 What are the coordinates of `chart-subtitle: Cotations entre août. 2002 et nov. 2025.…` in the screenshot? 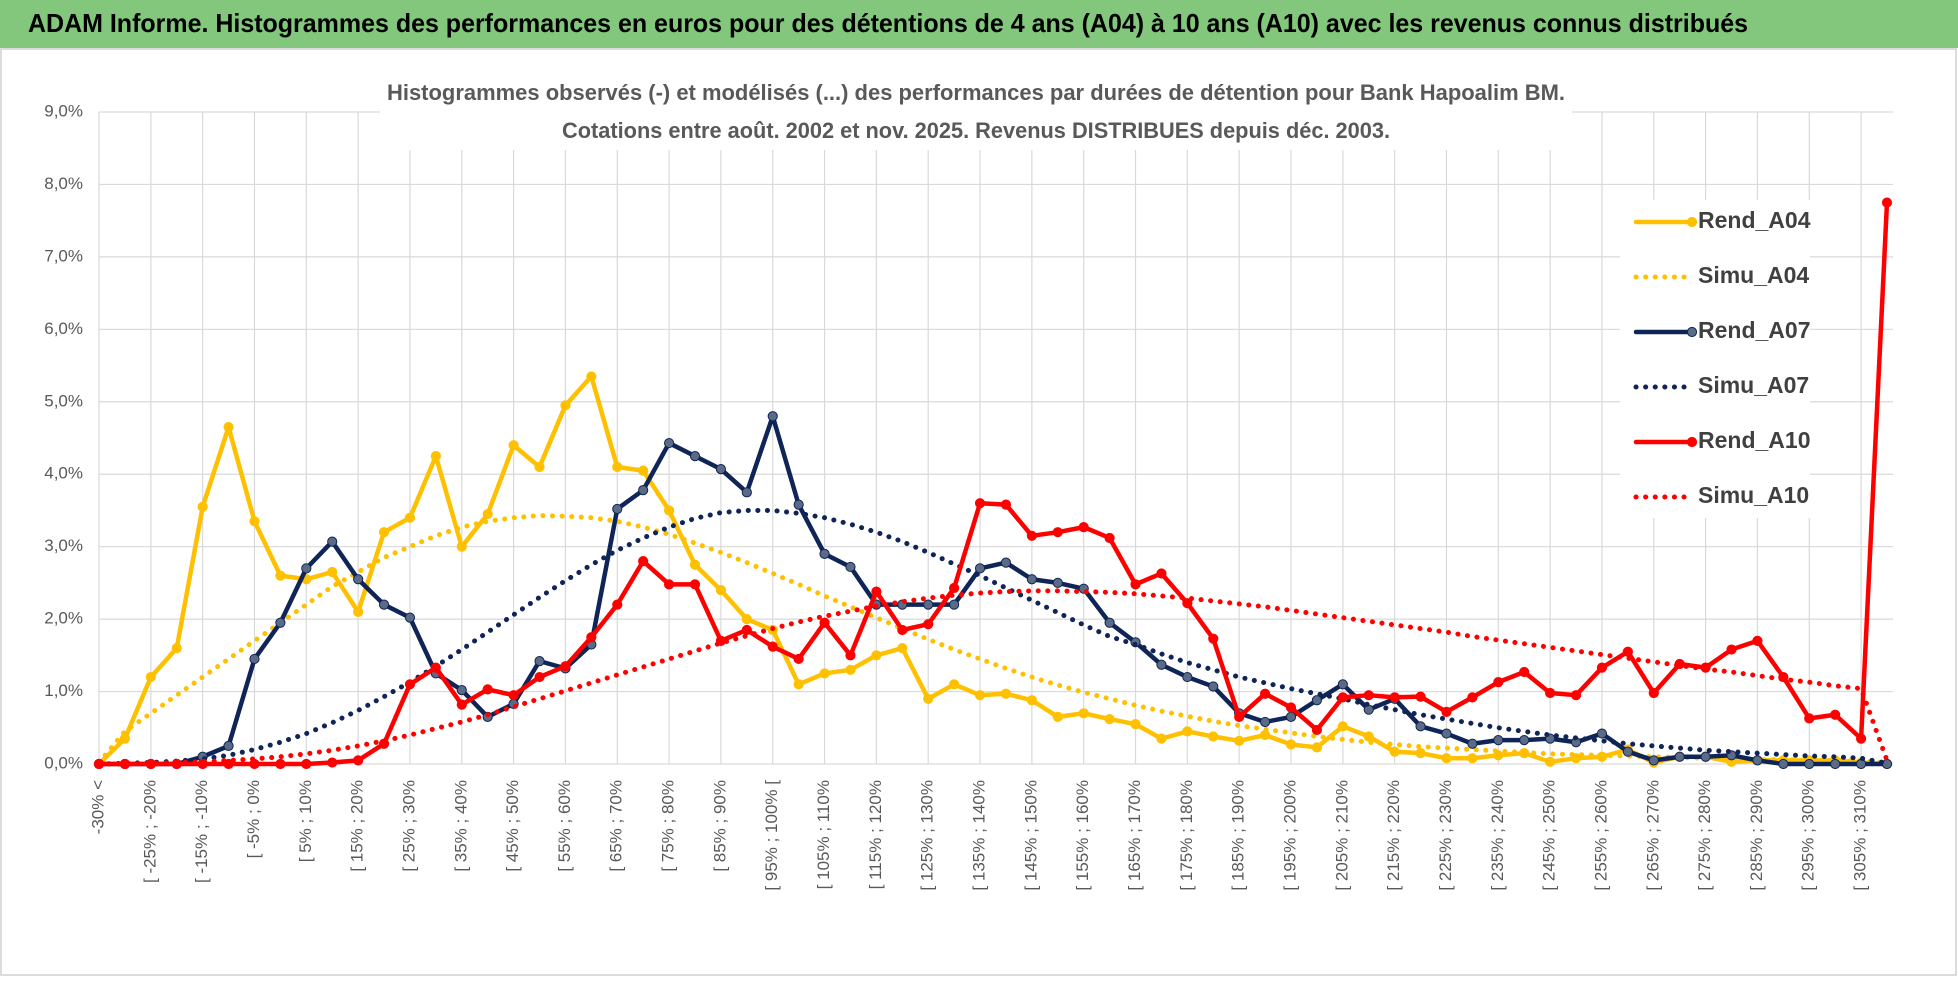 It's located at (976, 130).